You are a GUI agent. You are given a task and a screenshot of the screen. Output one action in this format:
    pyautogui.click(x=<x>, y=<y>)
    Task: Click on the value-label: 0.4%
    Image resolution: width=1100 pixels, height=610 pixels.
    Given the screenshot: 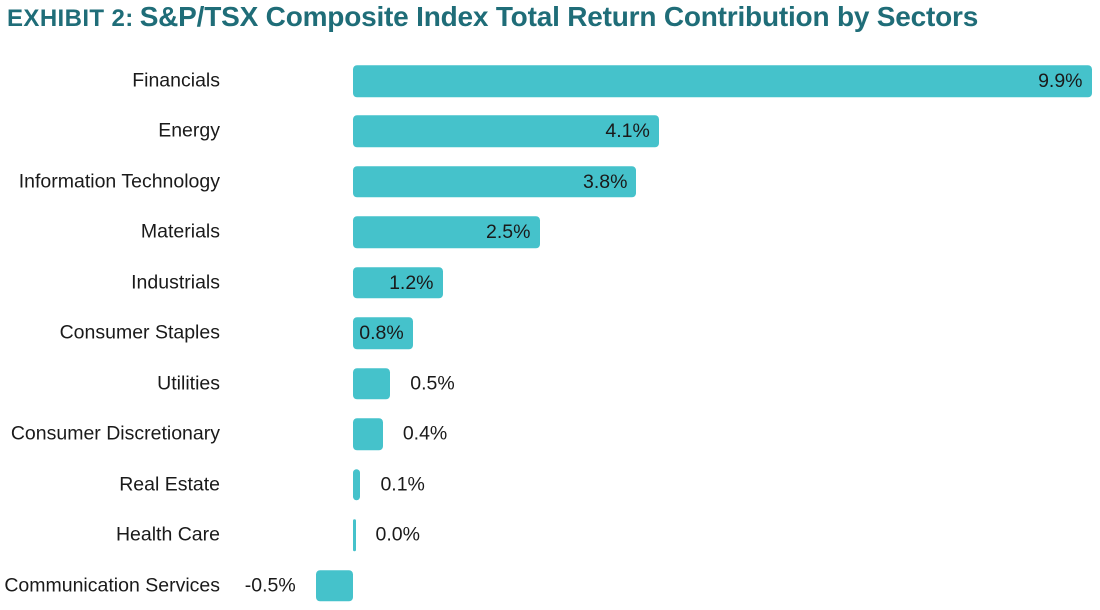 What is the action you would take?
    pyautogui.click(x=425, y=433)
    